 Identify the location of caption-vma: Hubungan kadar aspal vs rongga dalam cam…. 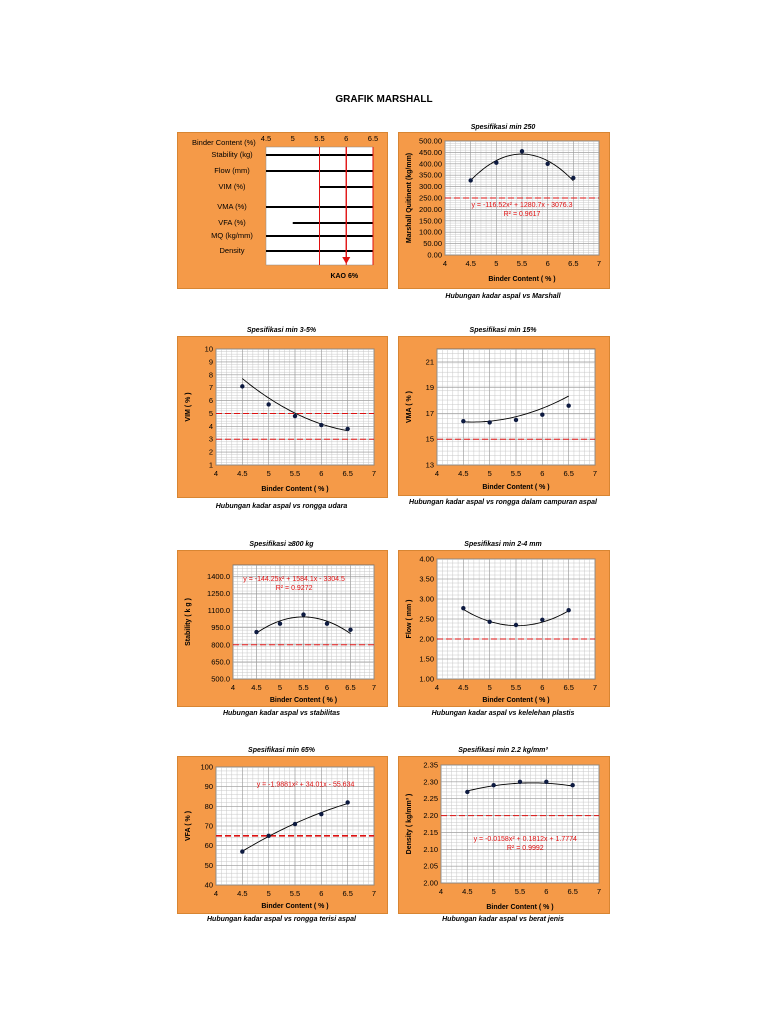
(503, 502).